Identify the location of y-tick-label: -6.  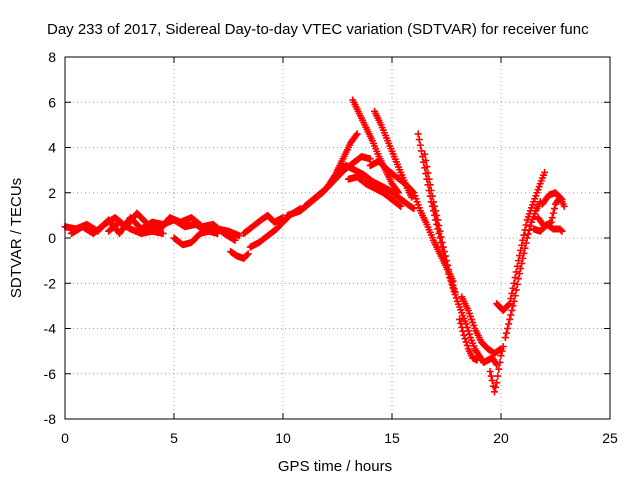
(50, 374).